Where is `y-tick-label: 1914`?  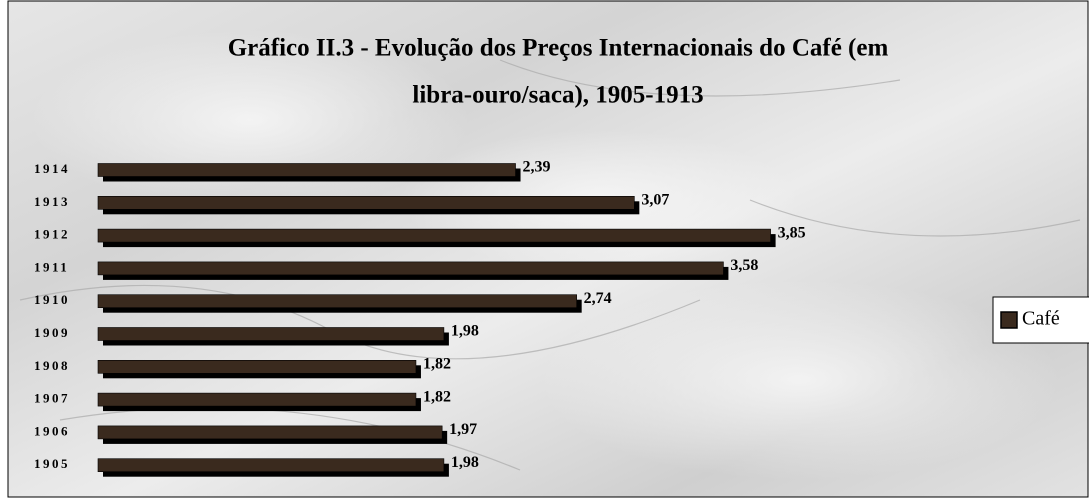
y-tick-label: 1914 is located at coordinates (52, 168).